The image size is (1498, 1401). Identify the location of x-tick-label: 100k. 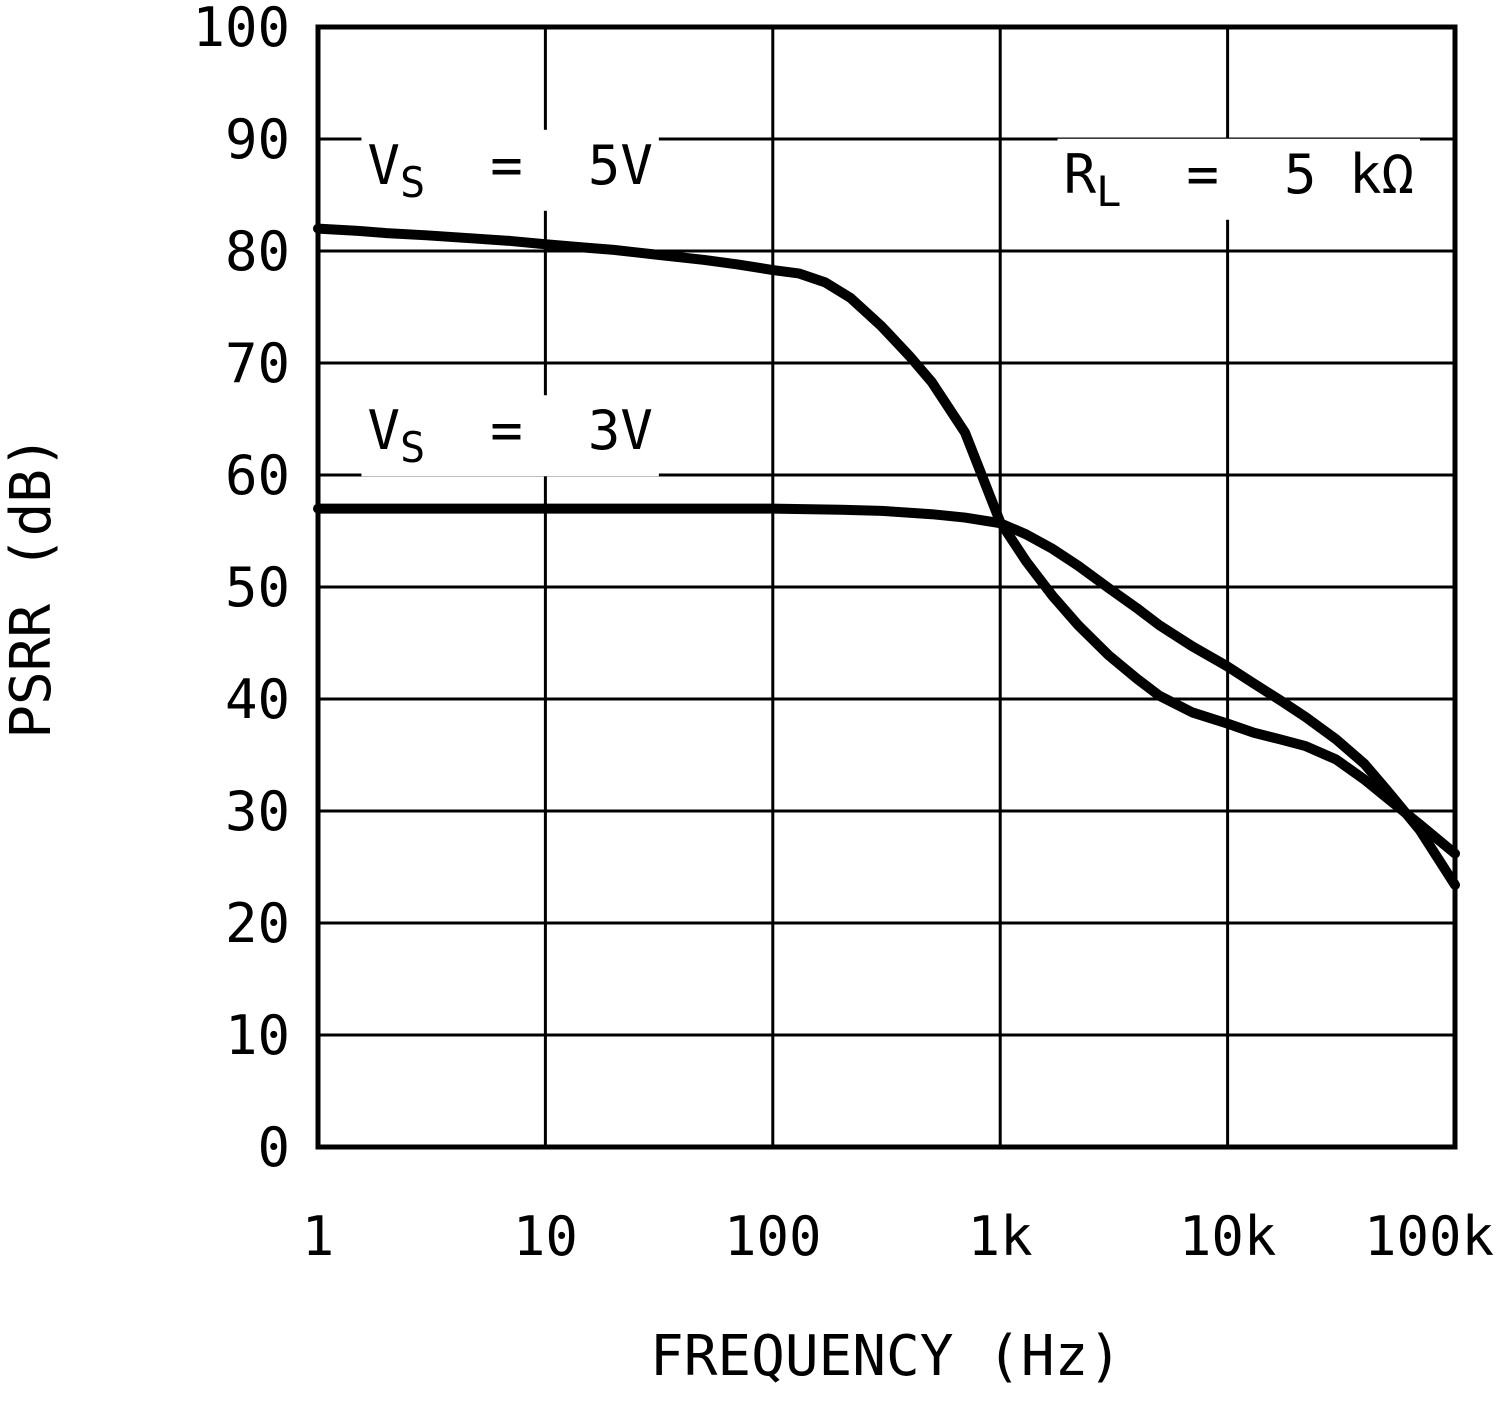
(1429, 1236).